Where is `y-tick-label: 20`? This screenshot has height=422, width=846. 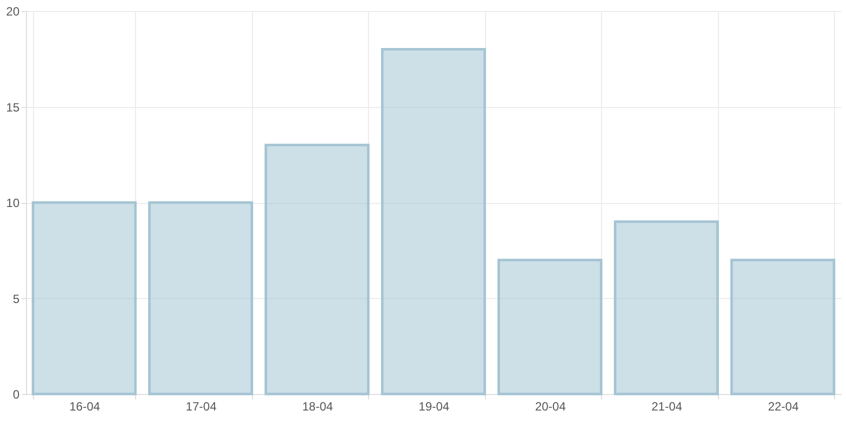 y-tick-label: 20 is located at coordinates (13, 11).